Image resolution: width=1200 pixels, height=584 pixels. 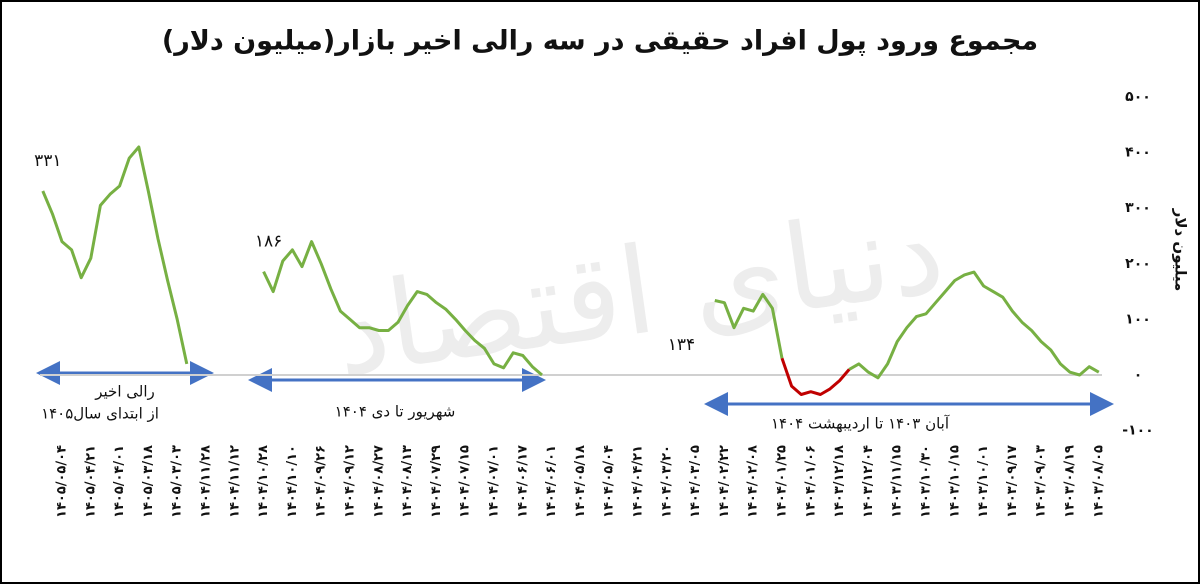 I want to click on x-tick-label: ۱۴۰۴/۰۹/۱۲, so click(x=350, y=481).